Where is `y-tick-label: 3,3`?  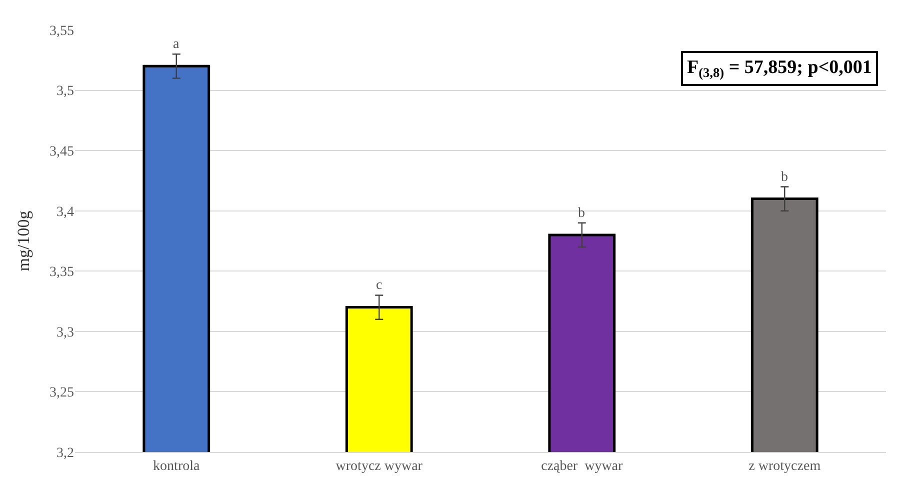
y-tick-label: 3,3 is located at coordinates (65, 332).